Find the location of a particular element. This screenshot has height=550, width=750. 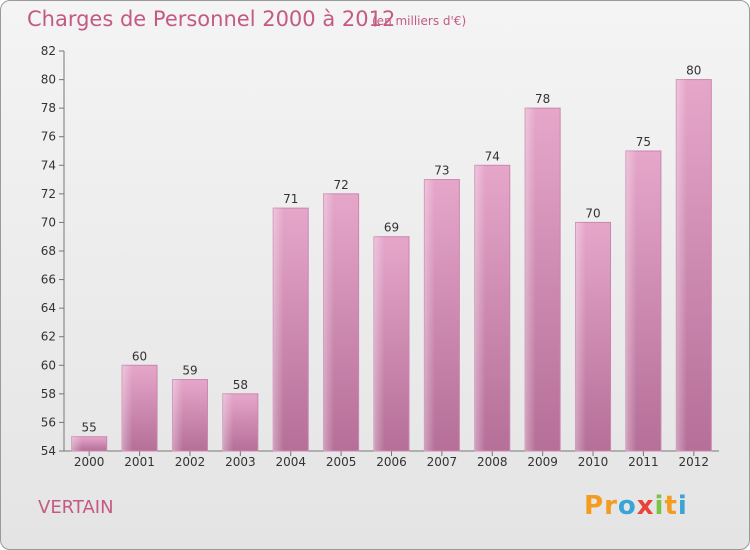

x-tick-label: 2002 is located at coordinates (190, 462).